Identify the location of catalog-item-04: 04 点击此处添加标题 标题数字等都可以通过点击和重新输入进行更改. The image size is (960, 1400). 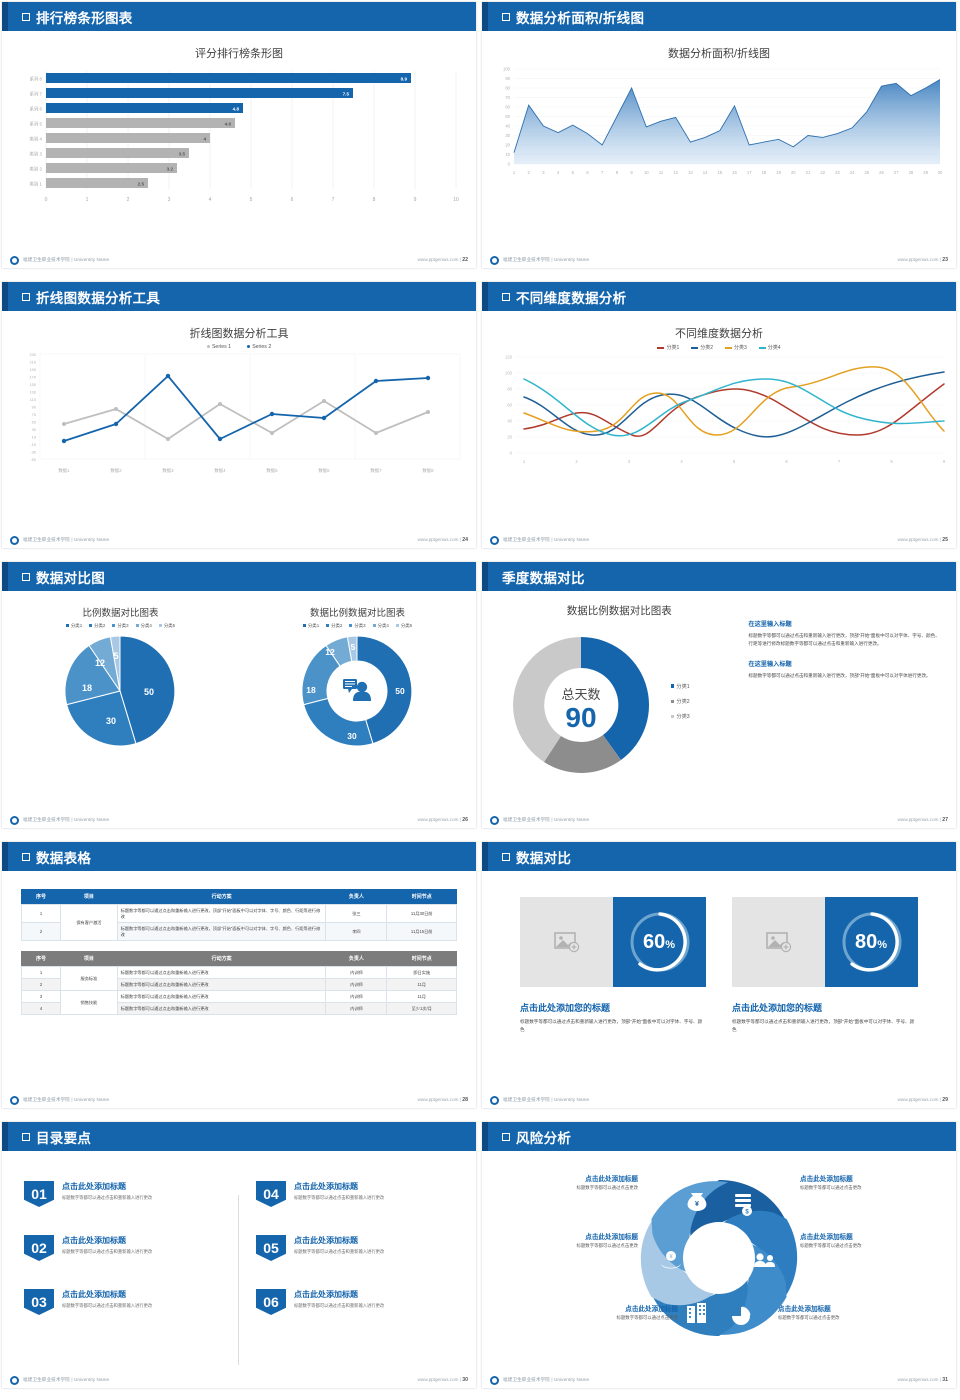
(355, 1194).